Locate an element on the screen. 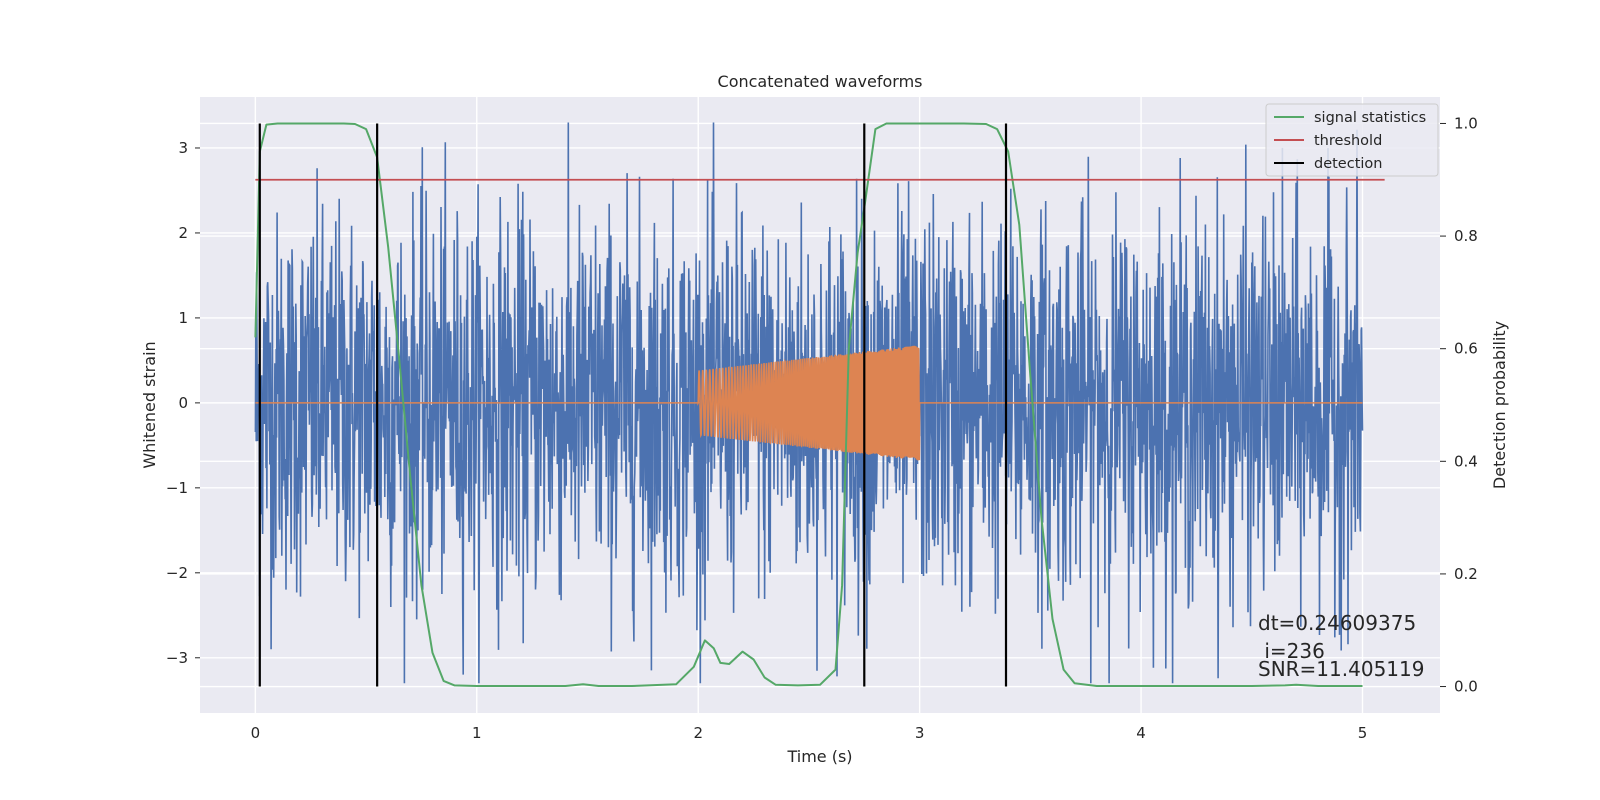  legend: signal statistics threshold detection is located at coordinates (1352, 140).